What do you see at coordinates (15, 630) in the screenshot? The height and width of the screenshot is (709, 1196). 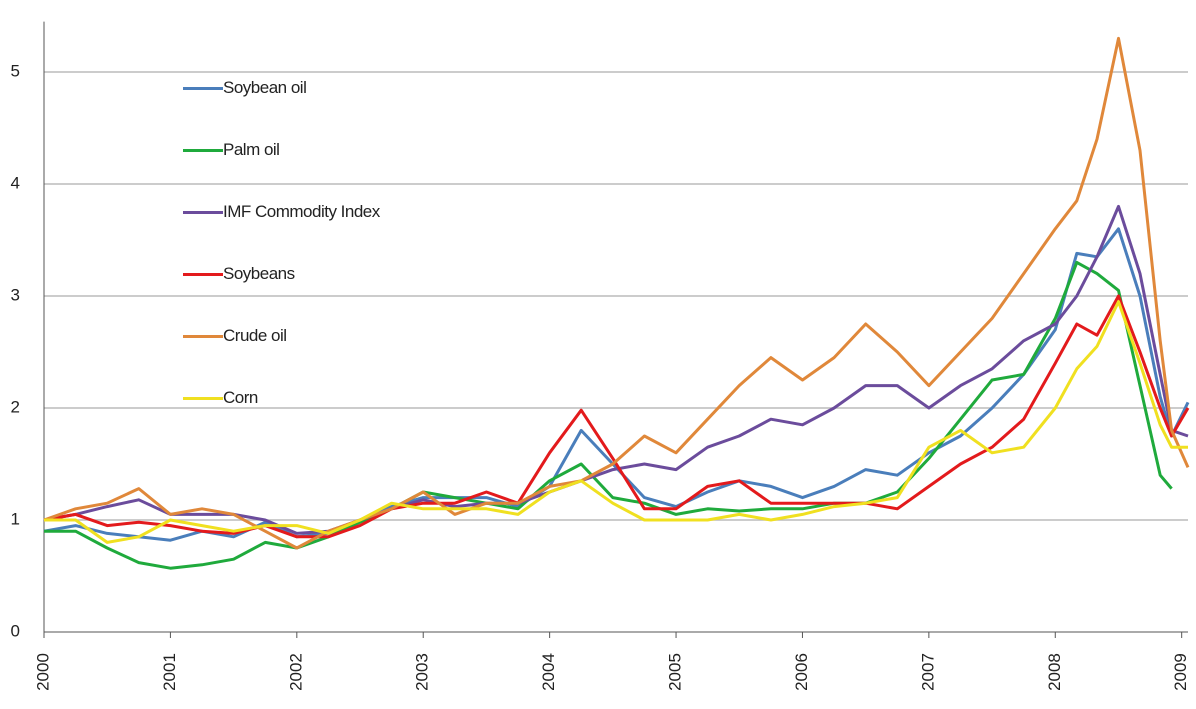 I see `y-tick-label: 0` at bounding box center [15, 630].